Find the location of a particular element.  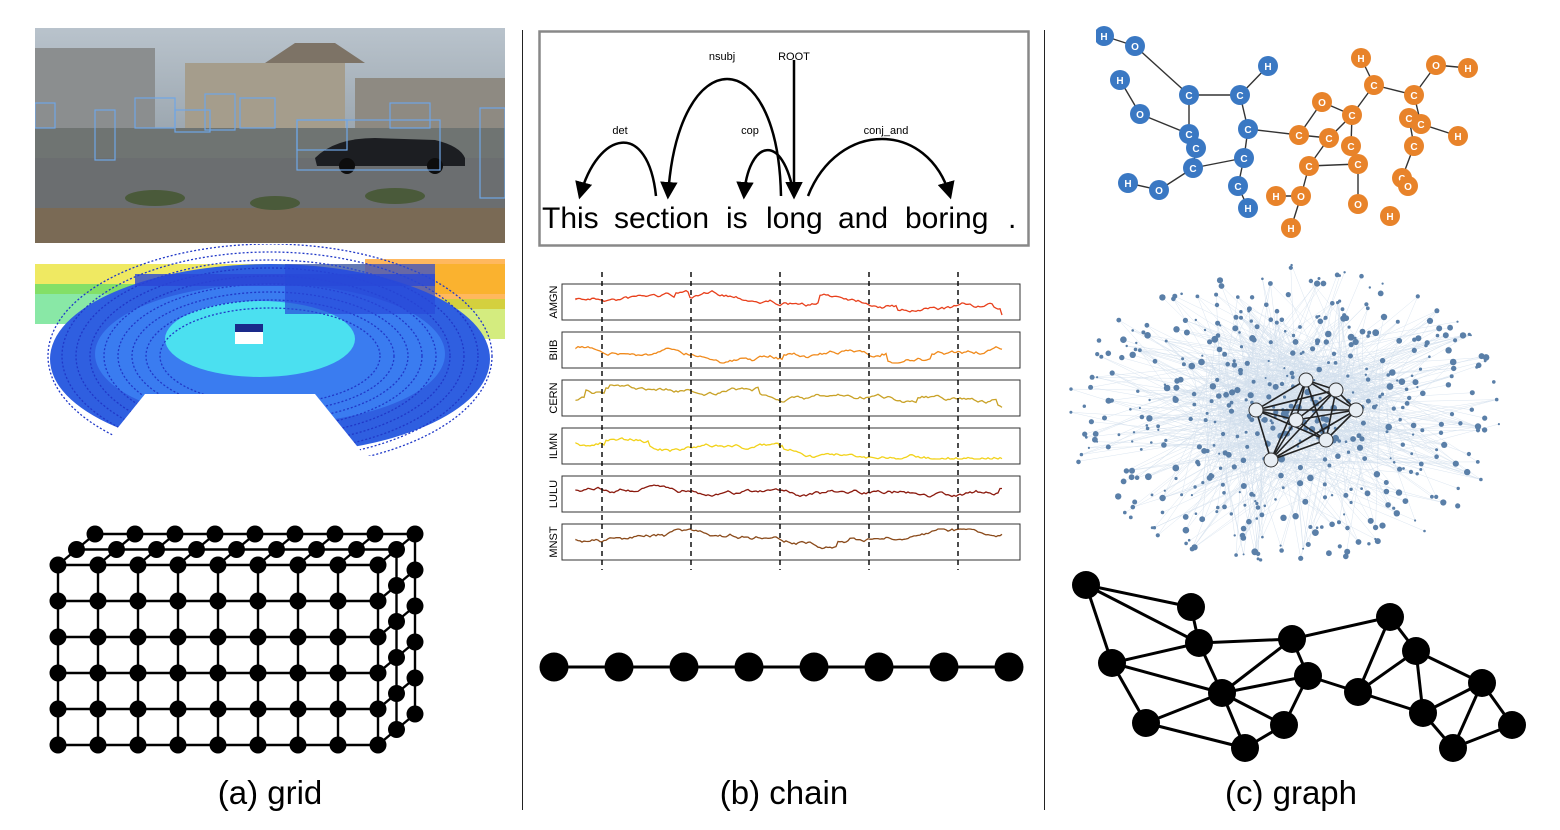

atom-label: O is located at coordinates (1140, 115).